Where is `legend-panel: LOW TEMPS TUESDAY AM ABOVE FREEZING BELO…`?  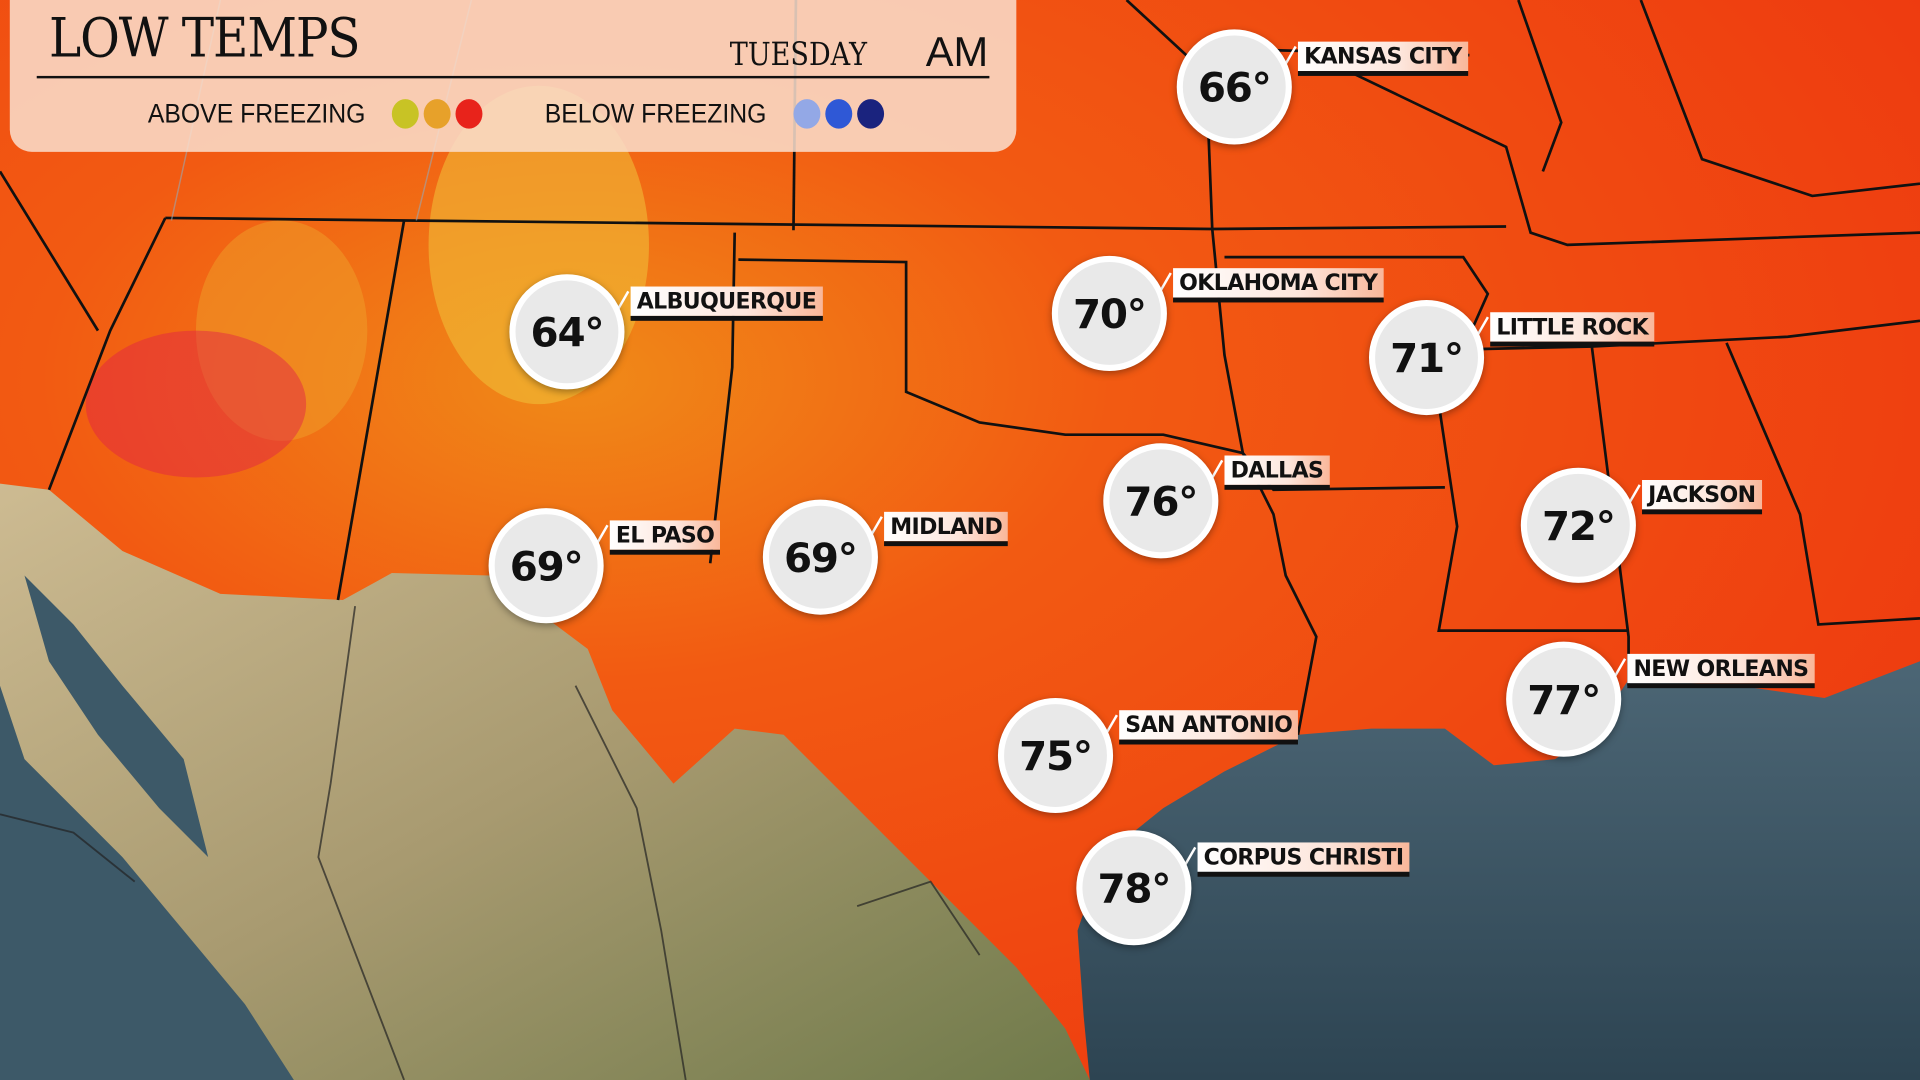 legend-panel: LOW TEMPS TUESDAY AM ABOVE FREEZING BELO… is located at coordinates (513, 76).